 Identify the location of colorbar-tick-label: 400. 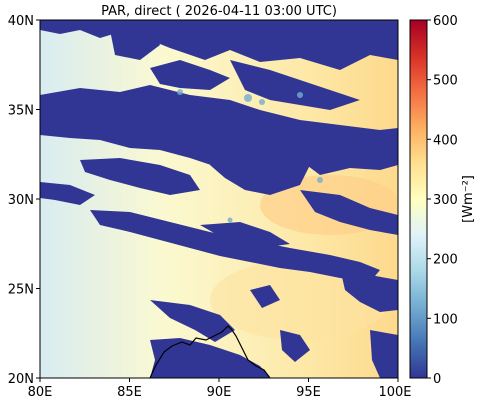
(445, 140).